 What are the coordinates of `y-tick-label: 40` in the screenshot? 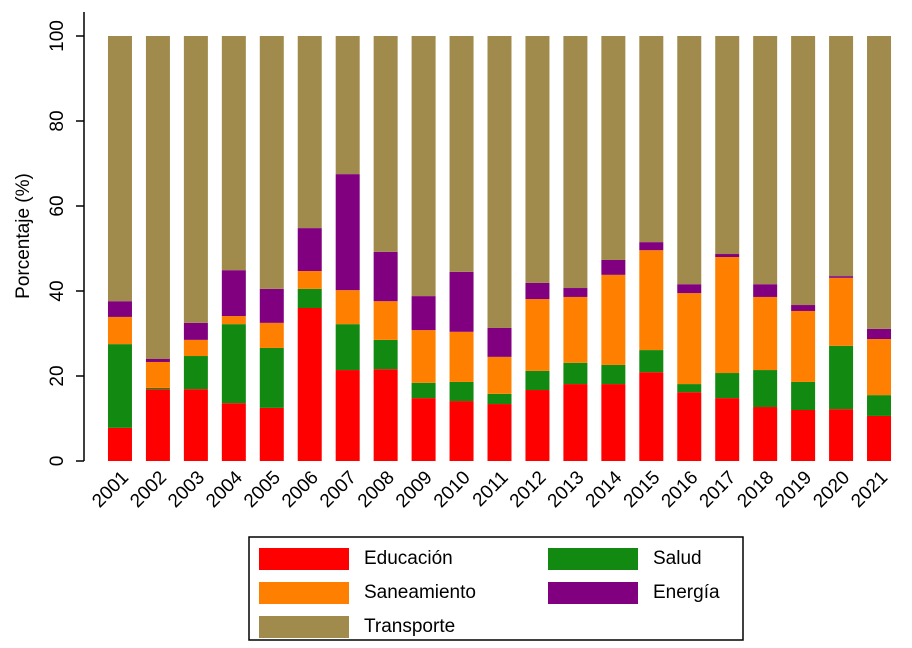 It's located at (57, 290).